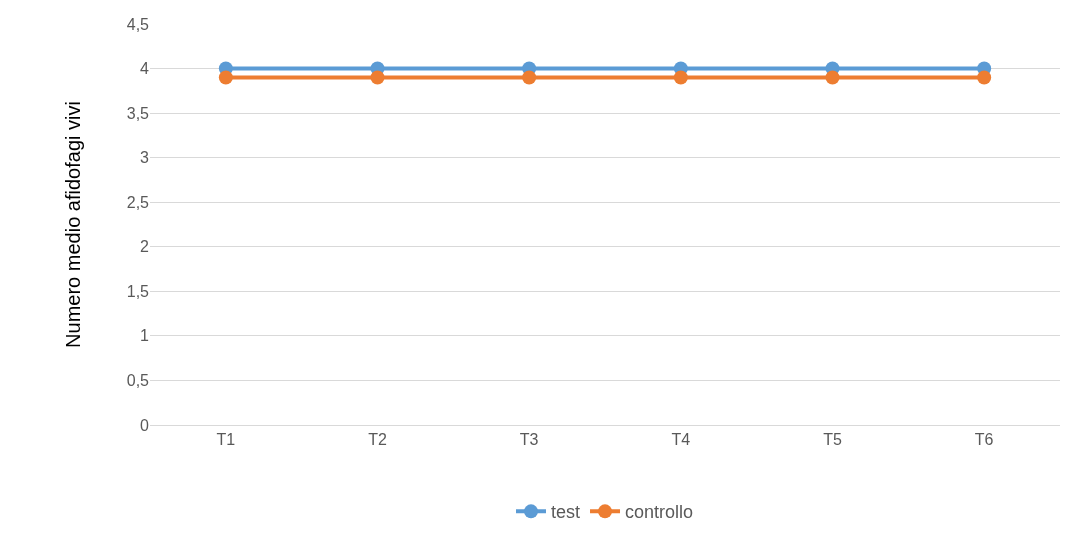 The image size is (1090, 542). What do you see at coordinates (145, 158) in the screenshot?
I see `y-tick-label: 3` at bounding box center [145, 158].